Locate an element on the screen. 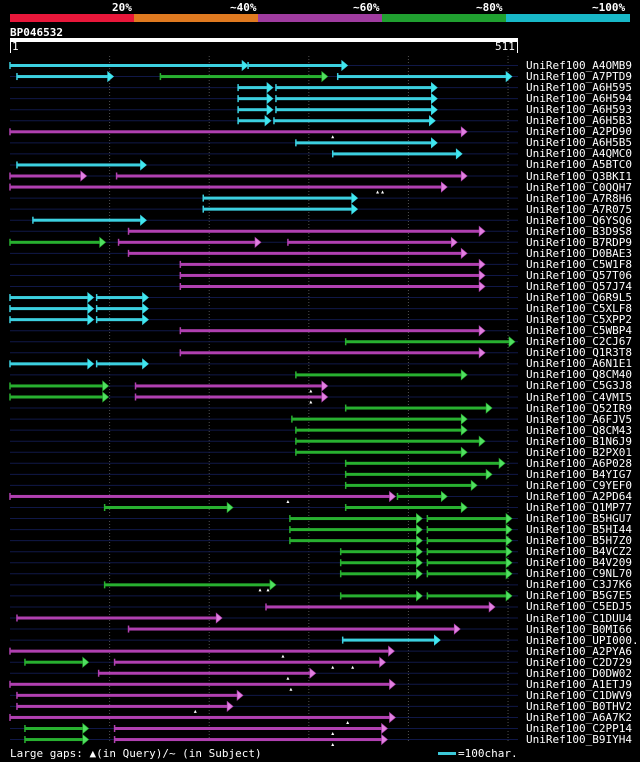 This screenshot has width=640, height=762. hit-label: UniRef100_C1DUU4 is located at coordinates (579, 618).